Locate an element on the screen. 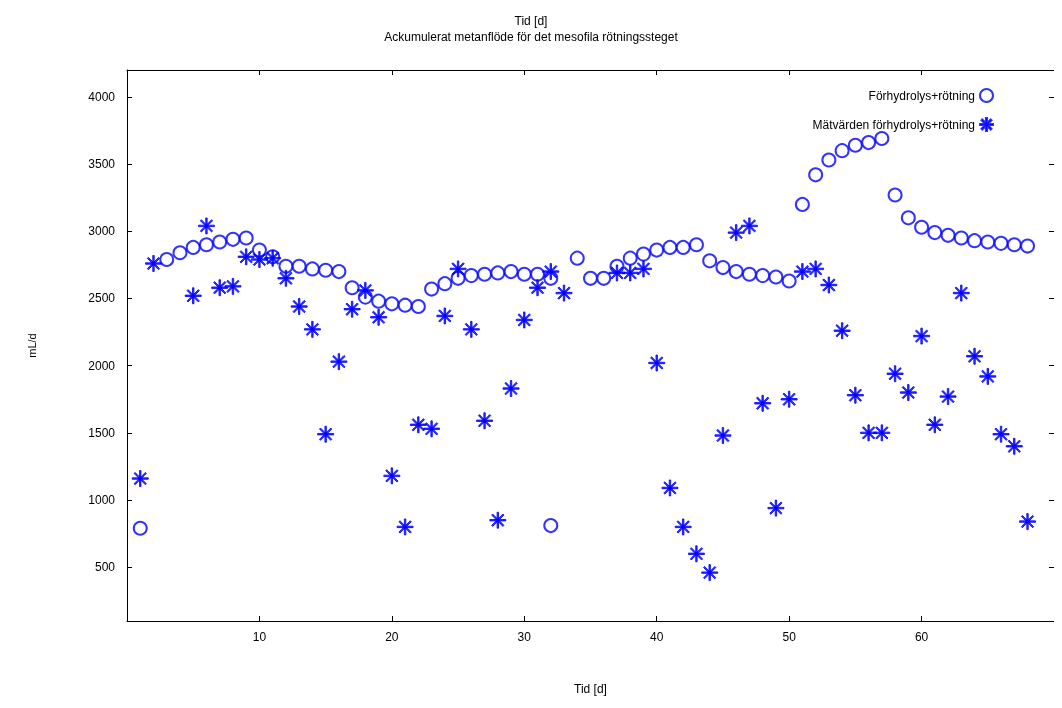 This screenshot has height=708, width=1062. x-tick-label: 10 is located at coordinates (259, 637).